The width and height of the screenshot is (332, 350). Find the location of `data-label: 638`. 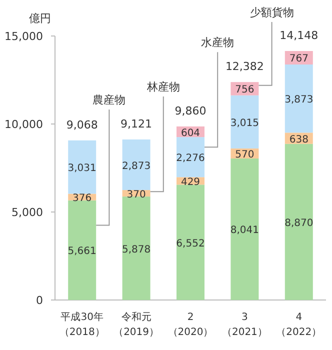

data-label: 638 is located at coordinates (298, 140).